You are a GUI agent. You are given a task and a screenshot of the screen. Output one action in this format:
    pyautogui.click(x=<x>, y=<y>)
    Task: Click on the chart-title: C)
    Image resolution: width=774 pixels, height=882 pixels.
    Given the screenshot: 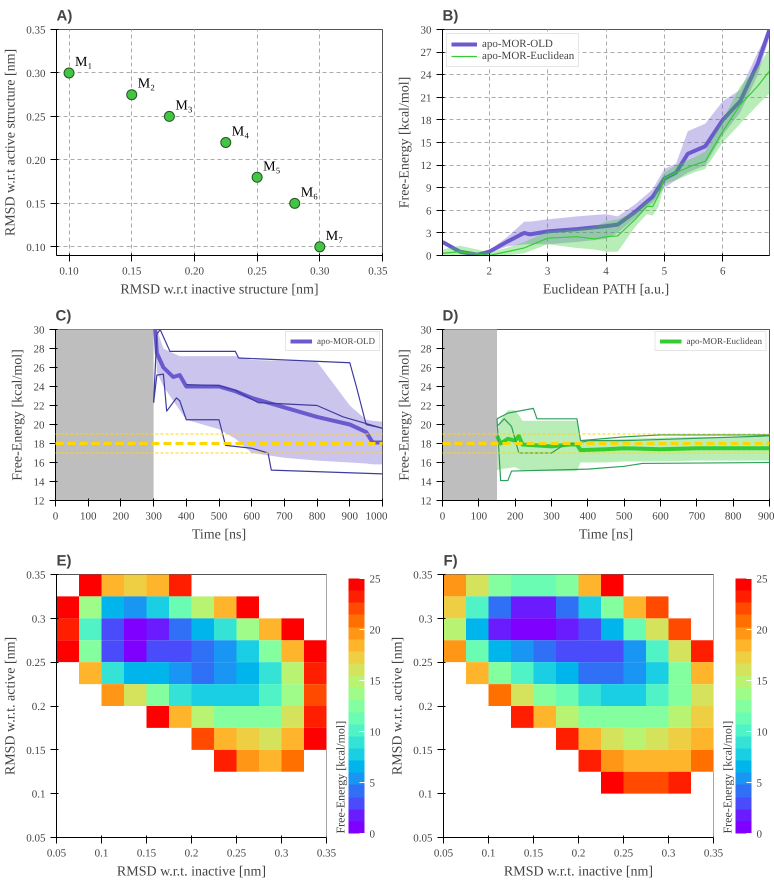 What is the action you would take?
    pyautogui.click(x=64, y=316)
    